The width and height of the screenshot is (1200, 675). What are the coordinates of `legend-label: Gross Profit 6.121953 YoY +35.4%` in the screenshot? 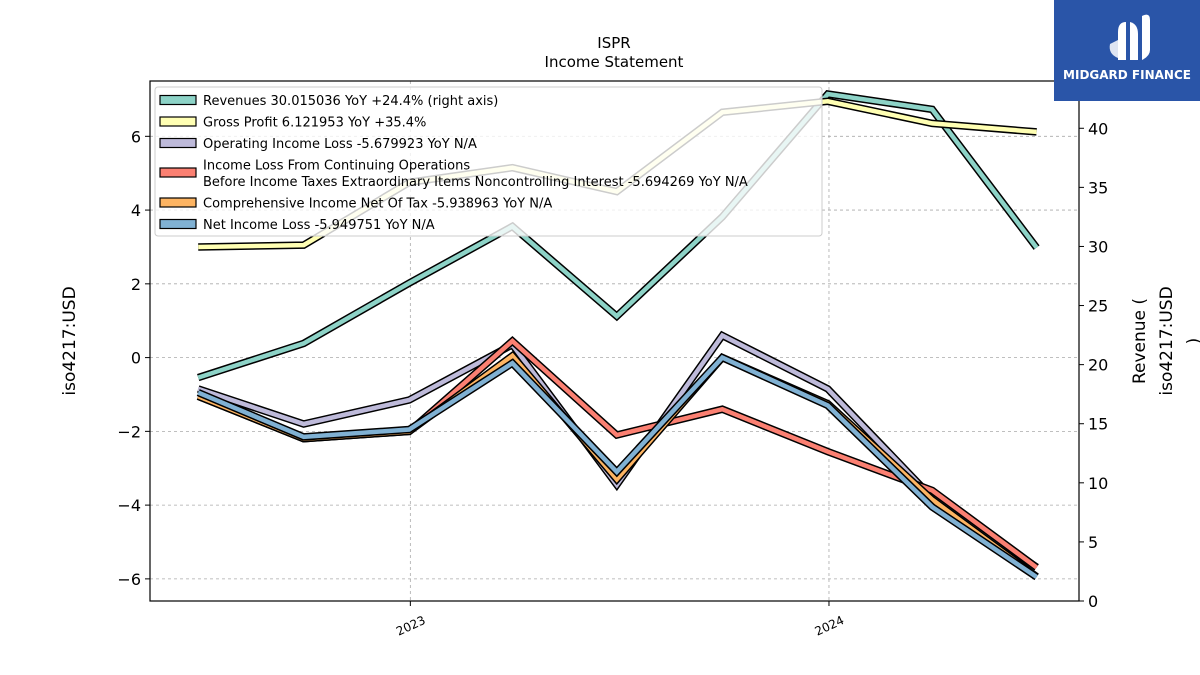 It's located at (314, 123).